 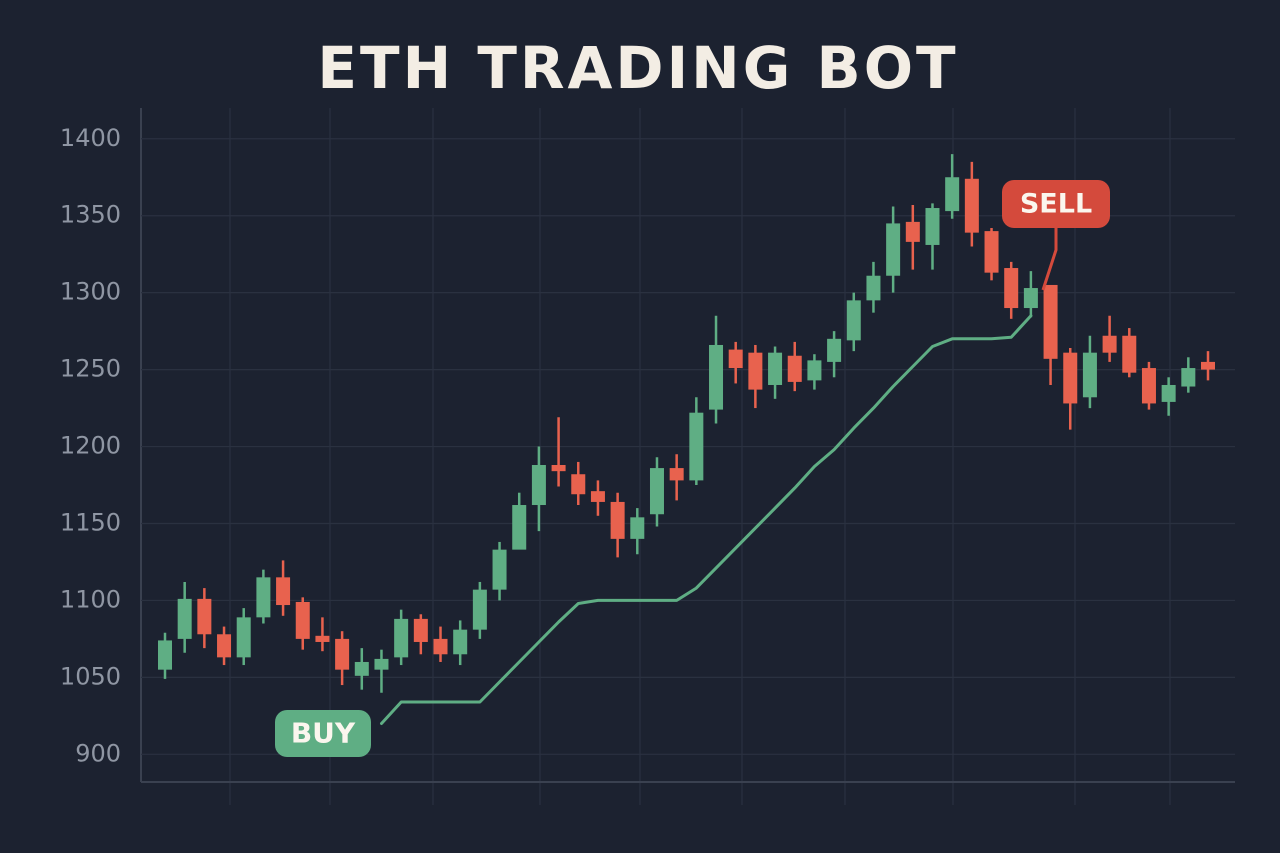 I want to click on y-tick-label: 1400, so click(x=90, y=138).